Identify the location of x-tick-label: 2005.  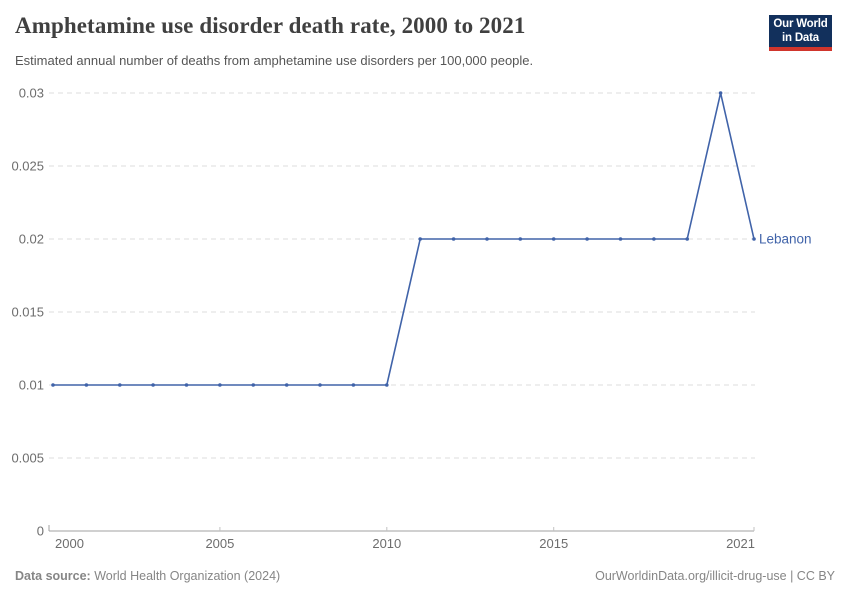
(219, 543).